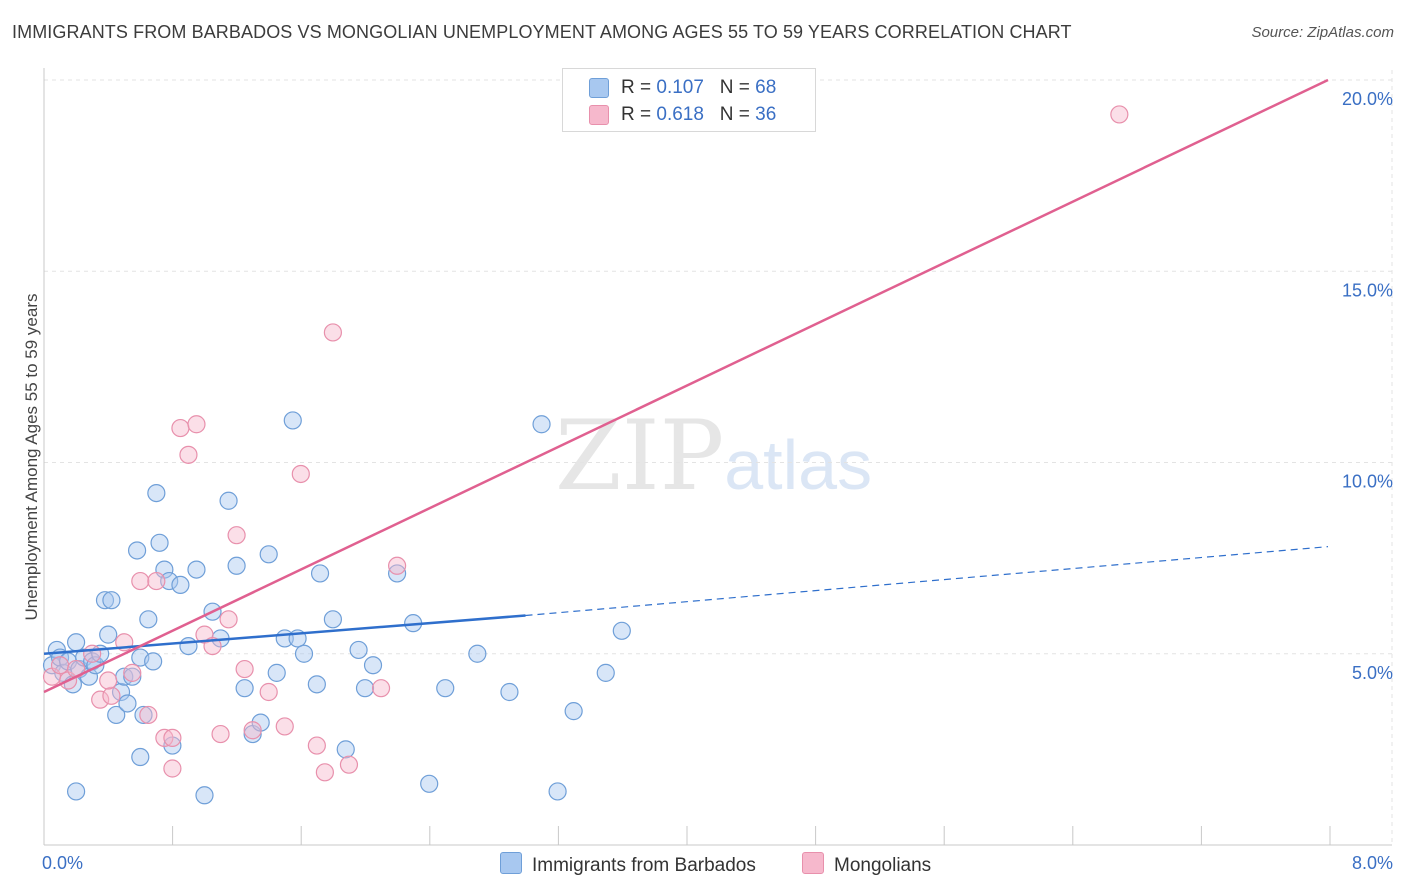 This screenshot has width=1406, height=892. What do you see at coordinates (1367, 482) in the screenshot?
I see `y-tick-label: 10.0%` at bounding box center [1367, 482].